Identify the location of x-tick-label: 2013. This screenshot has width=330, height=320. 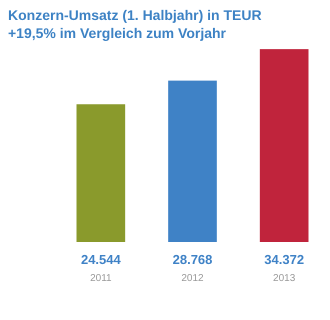
(284, 278).